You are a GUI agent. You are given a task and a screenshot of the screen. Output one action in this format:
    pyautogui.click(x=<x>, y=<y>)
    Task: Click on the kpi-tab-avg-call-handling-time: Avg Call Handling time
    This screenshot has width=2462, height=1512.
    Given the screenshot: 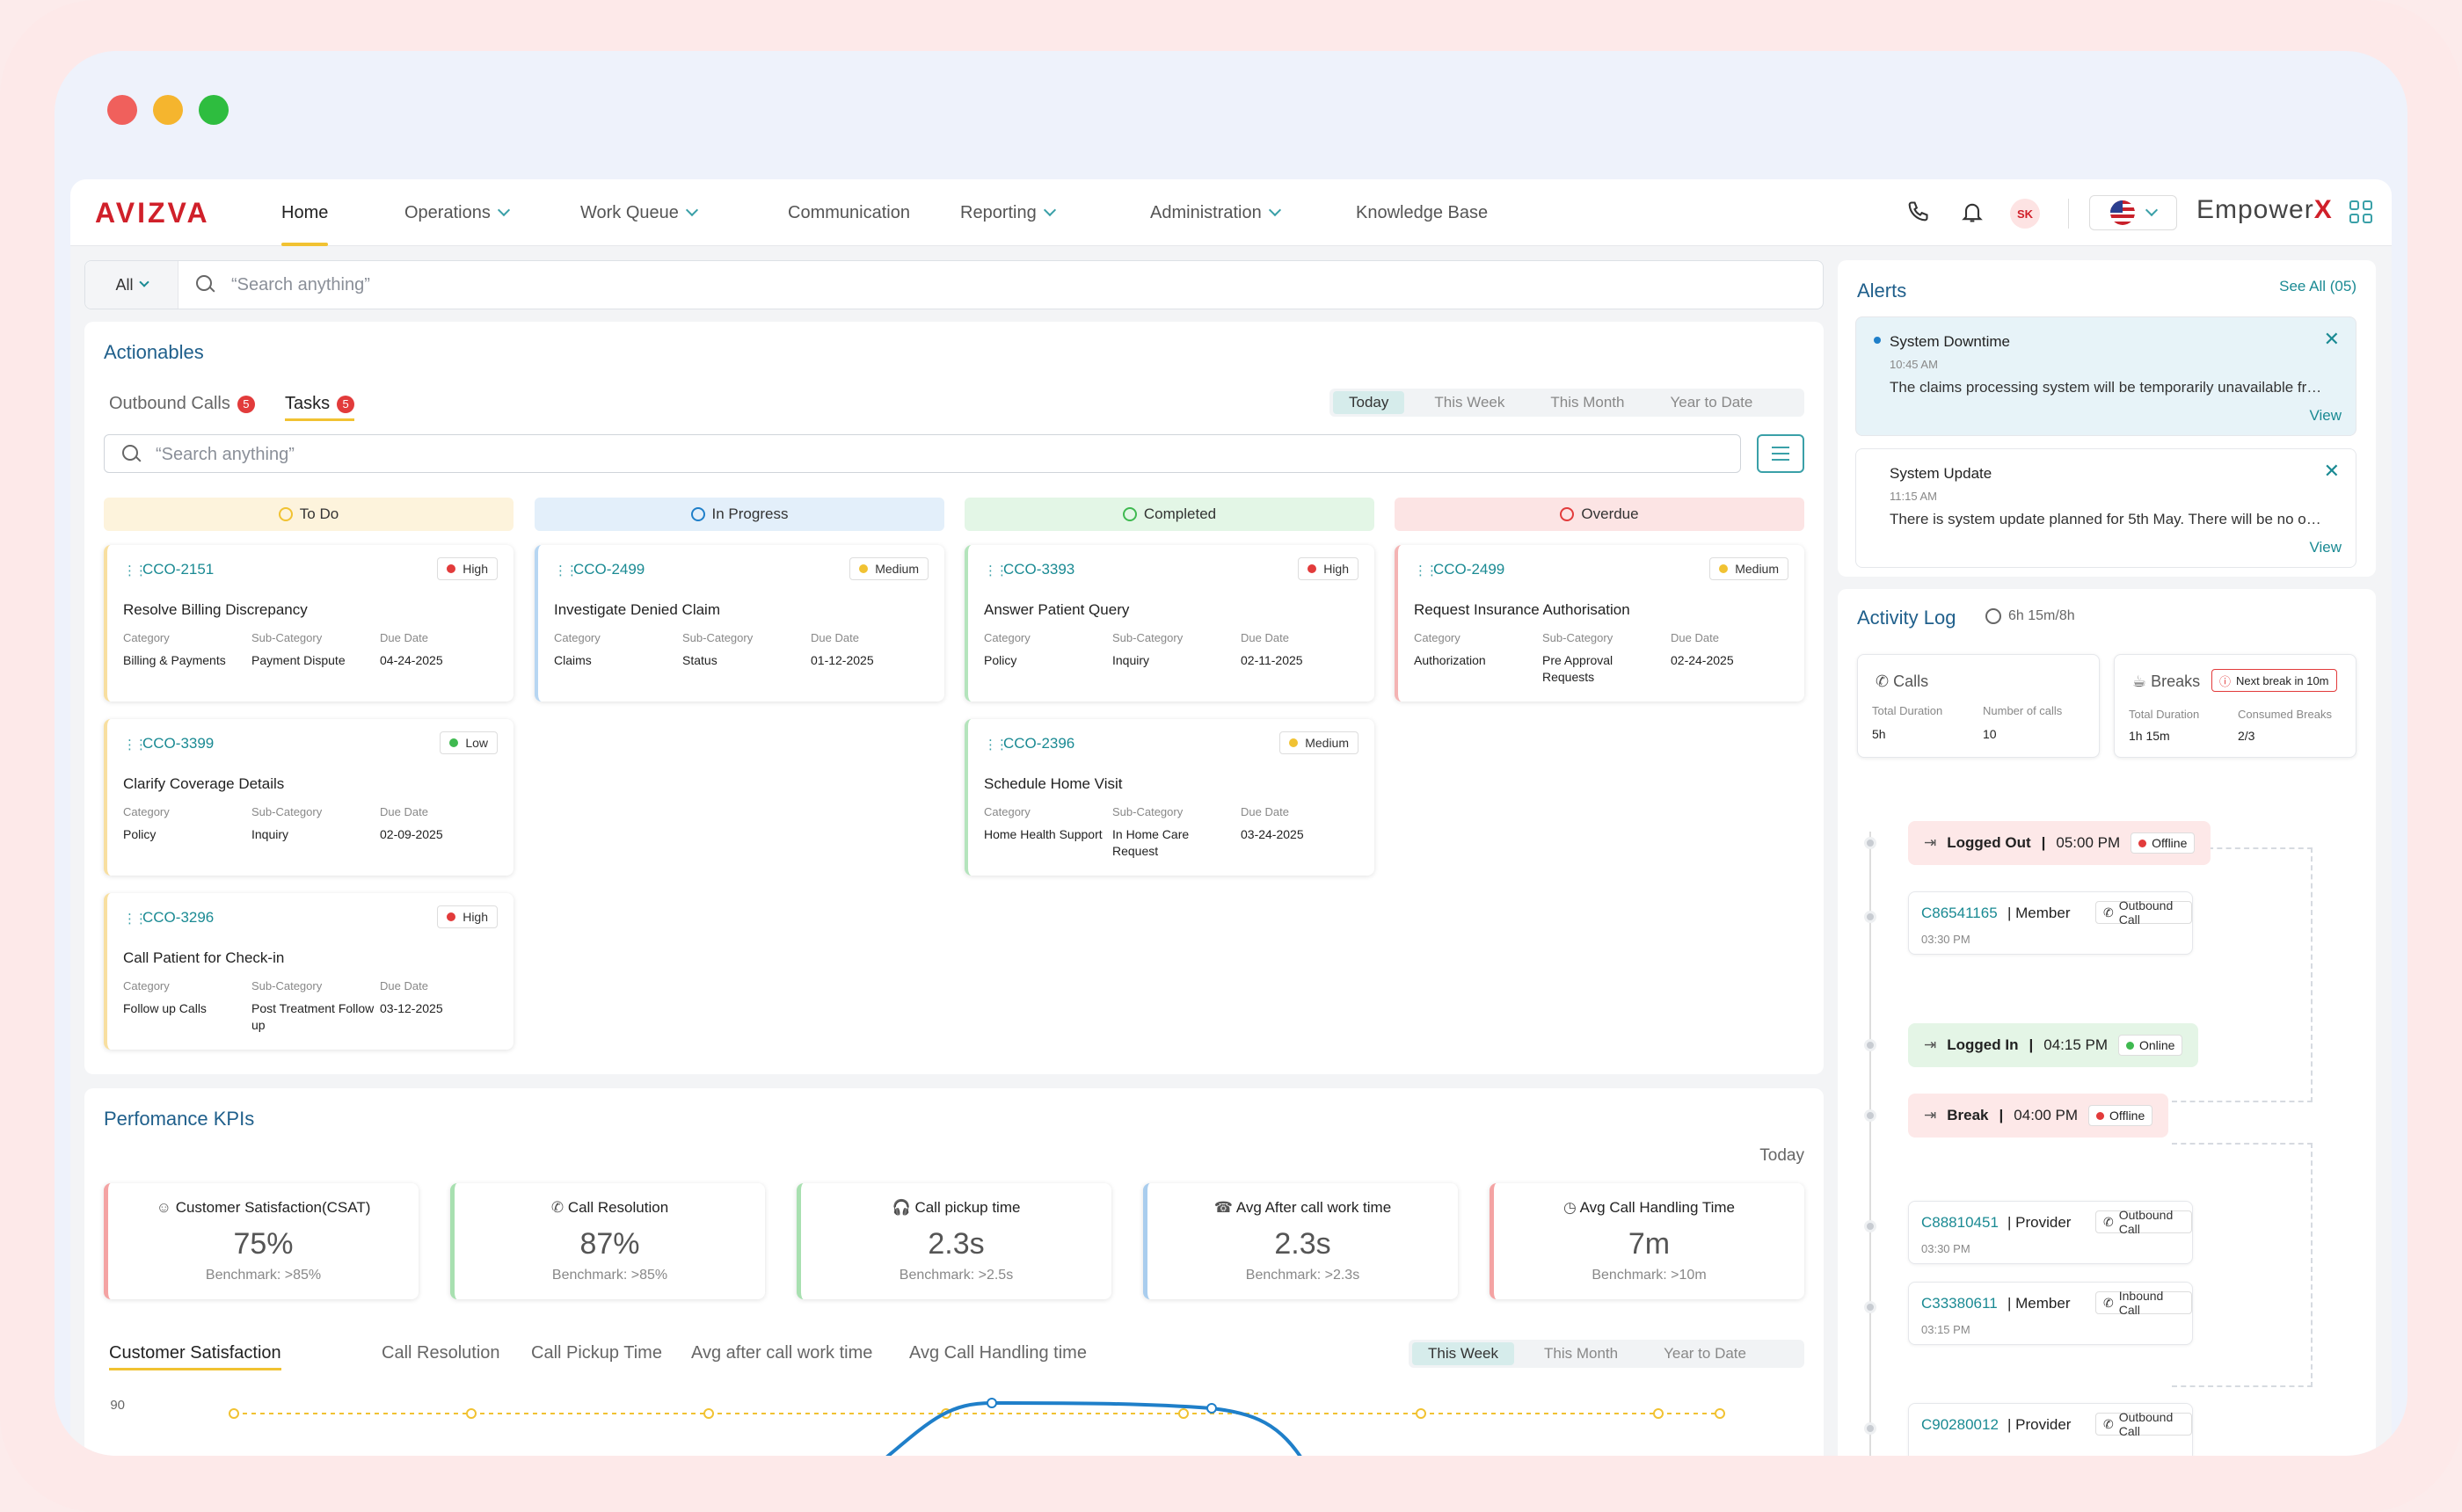 What is the action you would take?
    pyautogui.click(x=998, y=1353)
    